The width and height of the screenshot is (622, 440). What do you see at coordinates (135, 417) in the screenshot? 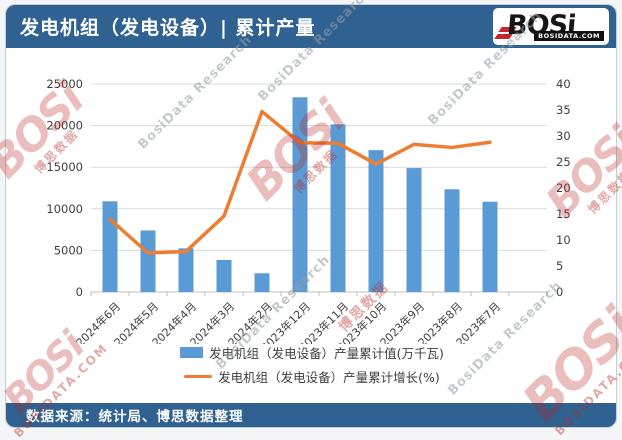
I see `data-source-note: 数据来源：统计局、博思数据整理` at bounding box center [135, 417].